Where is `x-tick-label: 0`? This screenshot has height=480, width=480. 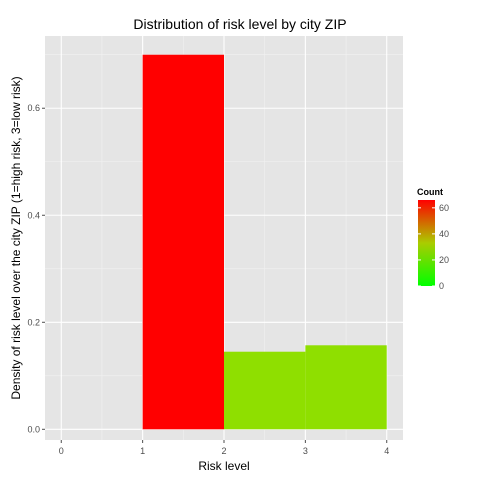
x-tick-label: 0 is located at coordinates (61, 451).